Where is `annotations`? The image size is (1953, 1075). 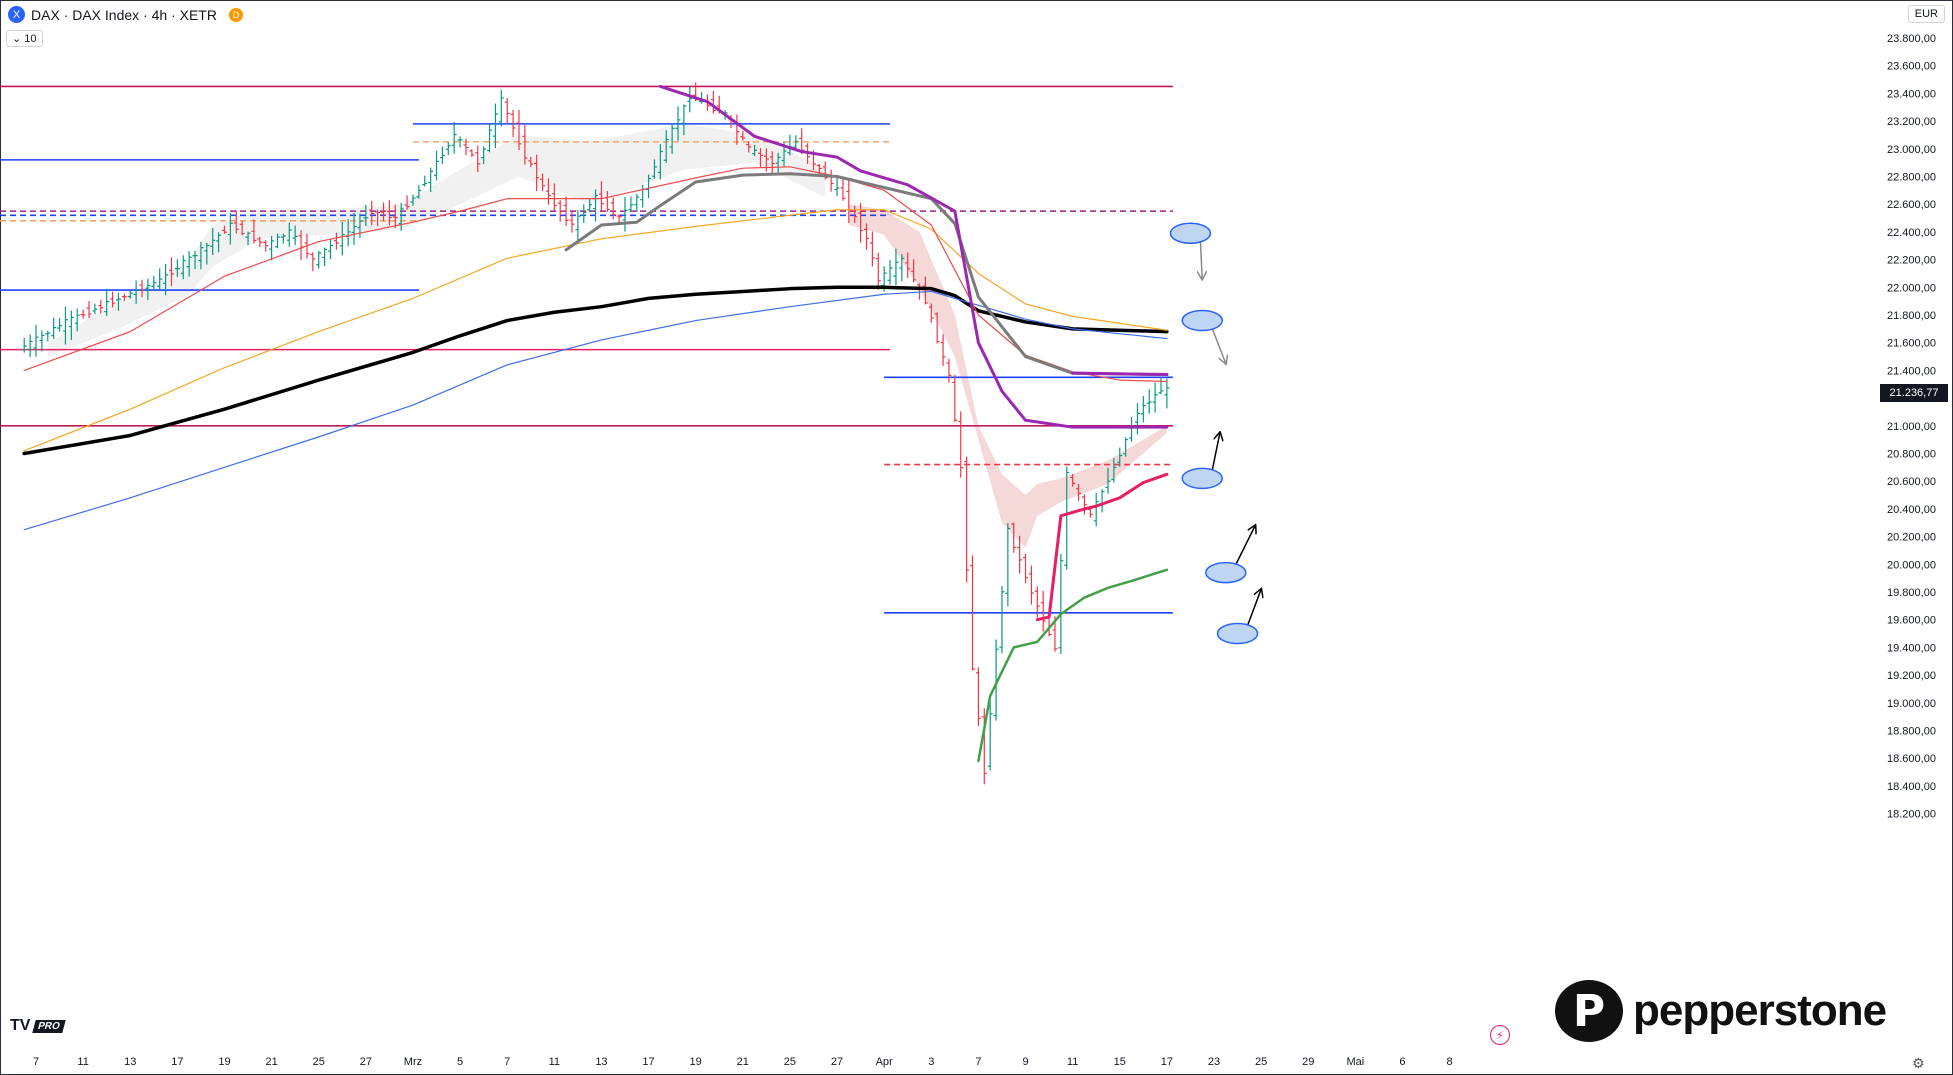
annotations is located at coordinates (1215, 433).